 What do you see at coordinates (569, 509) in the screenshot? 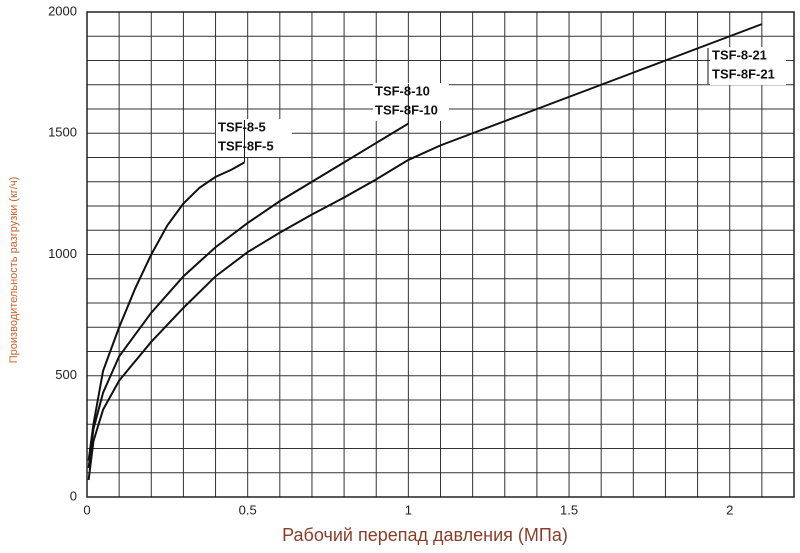
I see `x-tick-label: 1.5` at bounding box center [569, 509].